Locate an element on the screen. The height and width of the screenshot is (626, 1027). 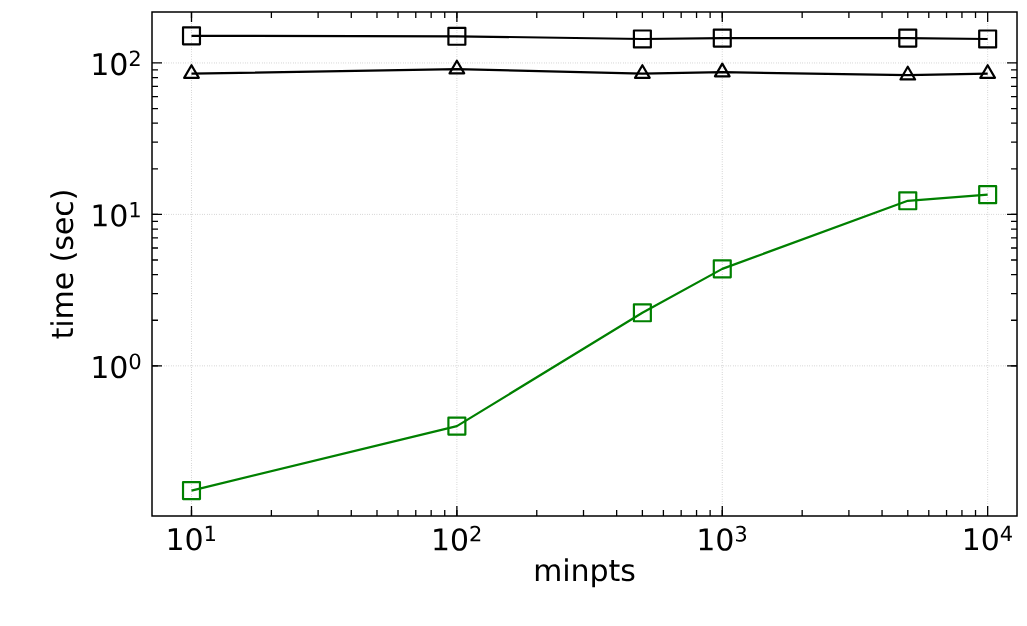
x-tick-label: 10$^{2}$ is located at coordinates (457, 538).